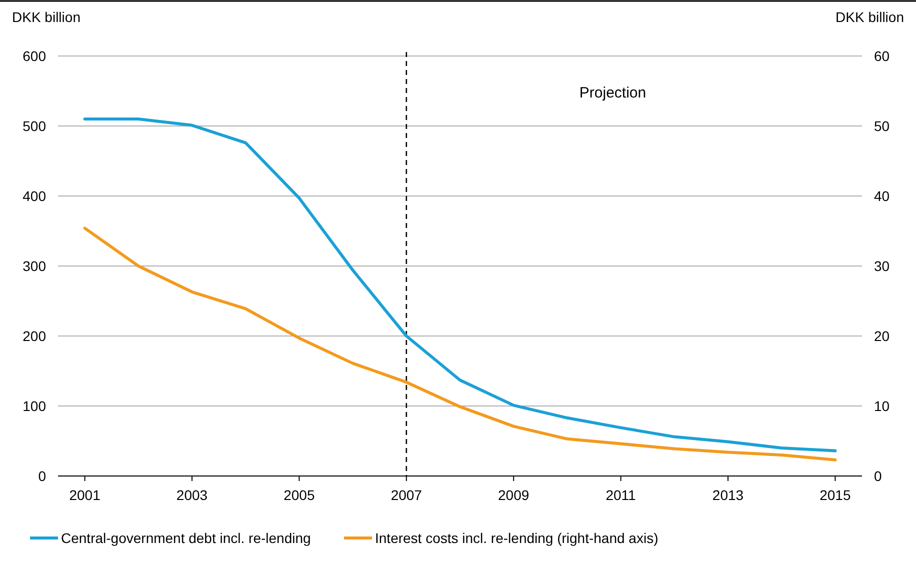 The width and height of the screenshot is (916, 566). What do you see at coordinates (728, 495) in the screenshot?
I see `x-tick-label: 2013` at bounding box center [728, 495].